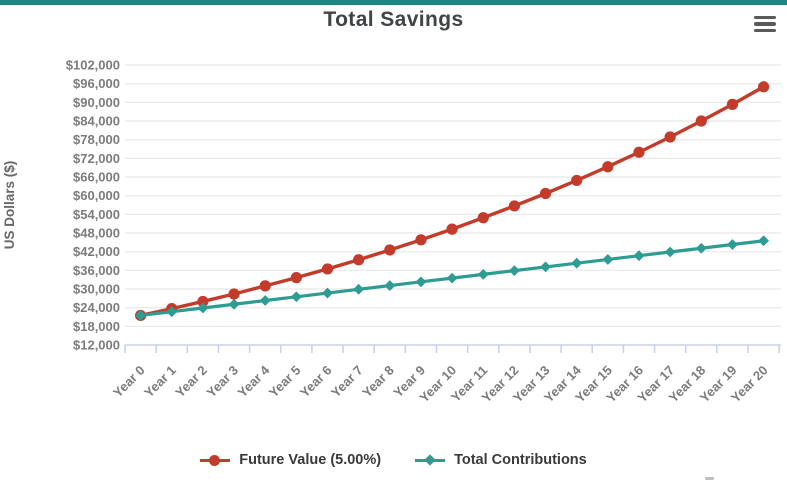  What do you see at coordinates (96, 251) in the screenshot?
I see `y-axis-tick-label: $42,000` at bounding box center [96, 251].